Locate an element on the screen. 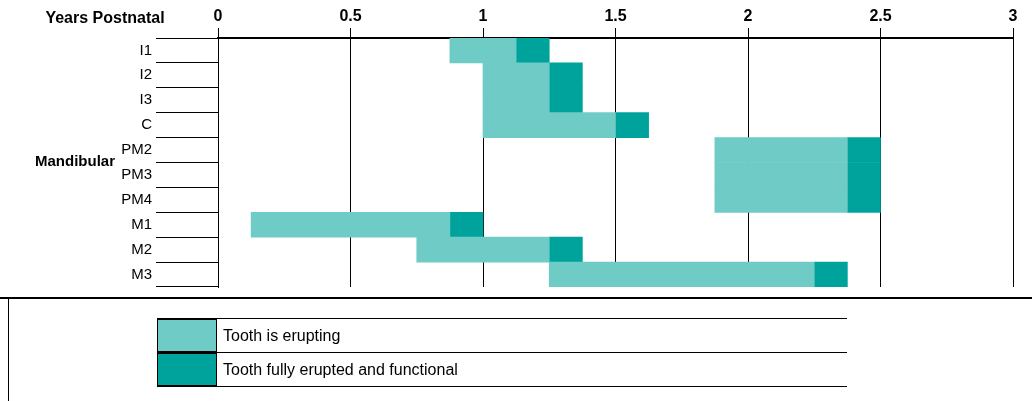  y-tick-label: M2 is located at coordinates (141, 248).